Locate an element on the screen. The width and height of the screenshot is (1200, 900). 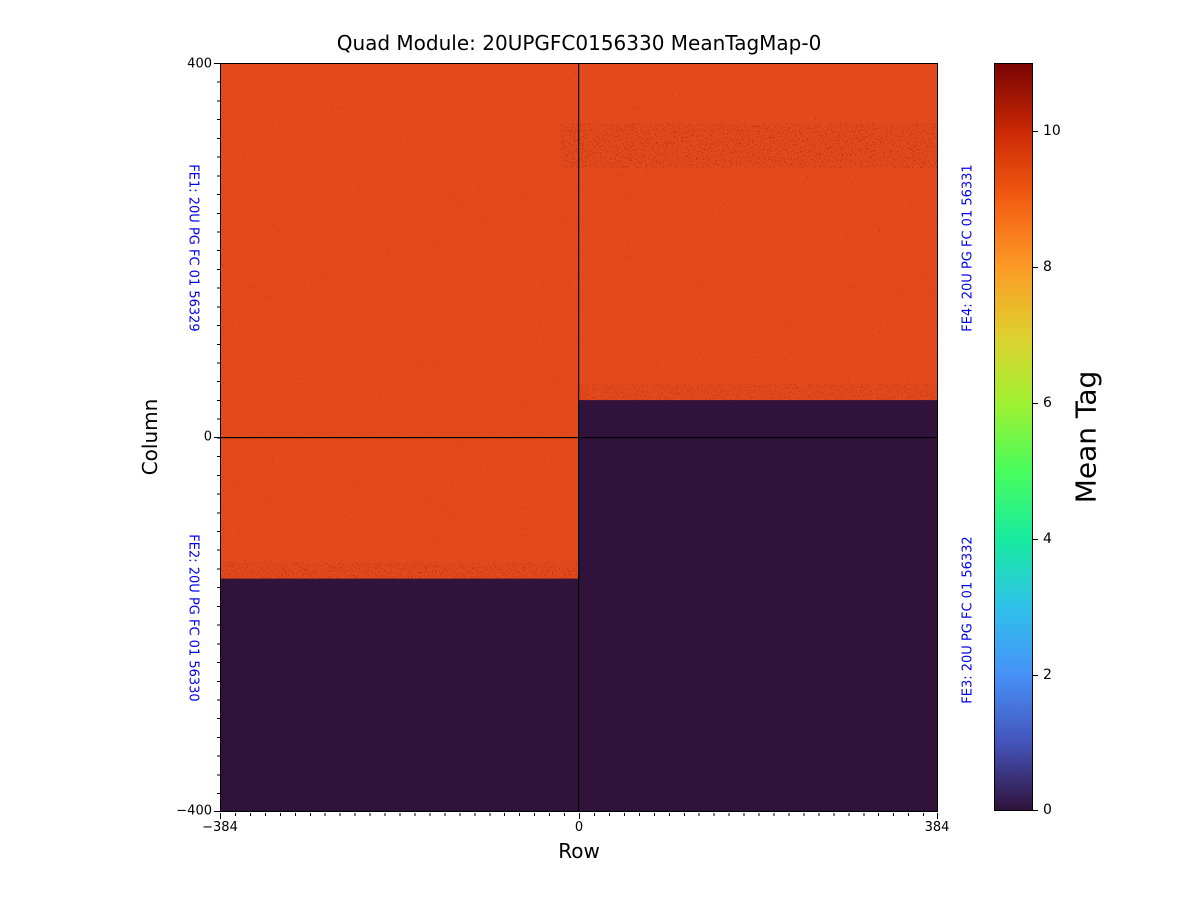
fe4-label: FE4: 20U PG FC 01 56331 is located at coordinates (968, 248).